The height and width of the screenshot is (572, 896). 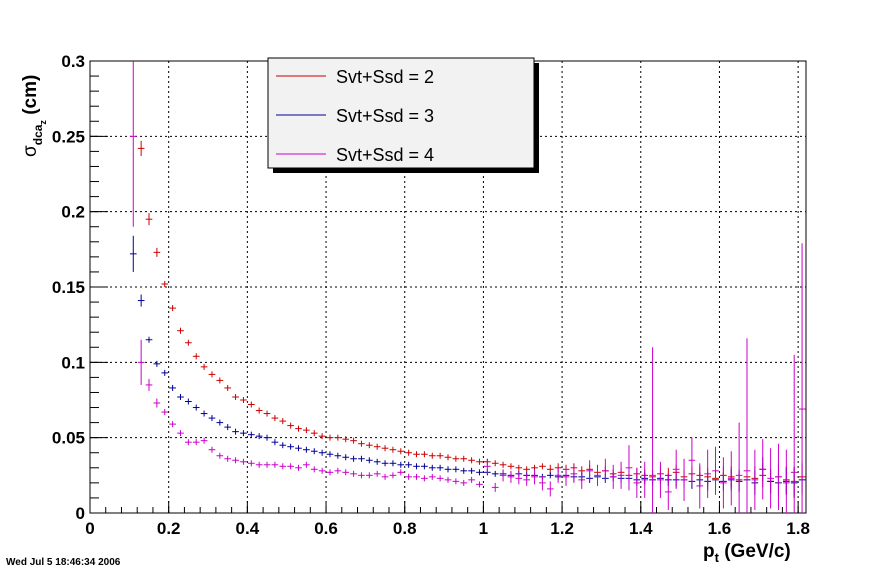 What do you see at coordinates (720, 528) in the screenshot?
I see `x-tick-label: 1.6` at bounding box center [720, 528].